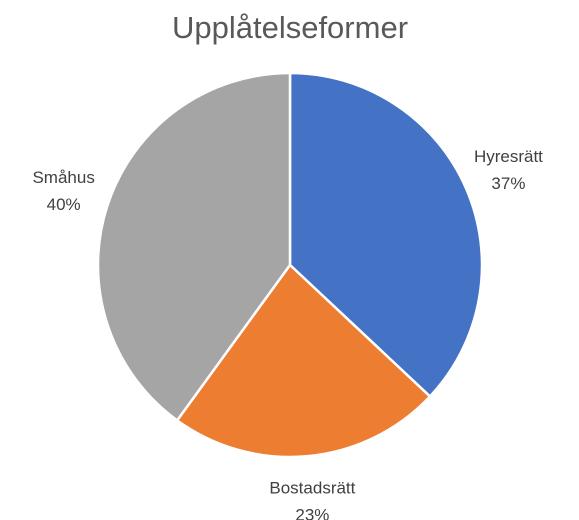 The width and height of the screenshot is (579, 520). I want to click on slice-value-label: 23%, so click(312, 512).